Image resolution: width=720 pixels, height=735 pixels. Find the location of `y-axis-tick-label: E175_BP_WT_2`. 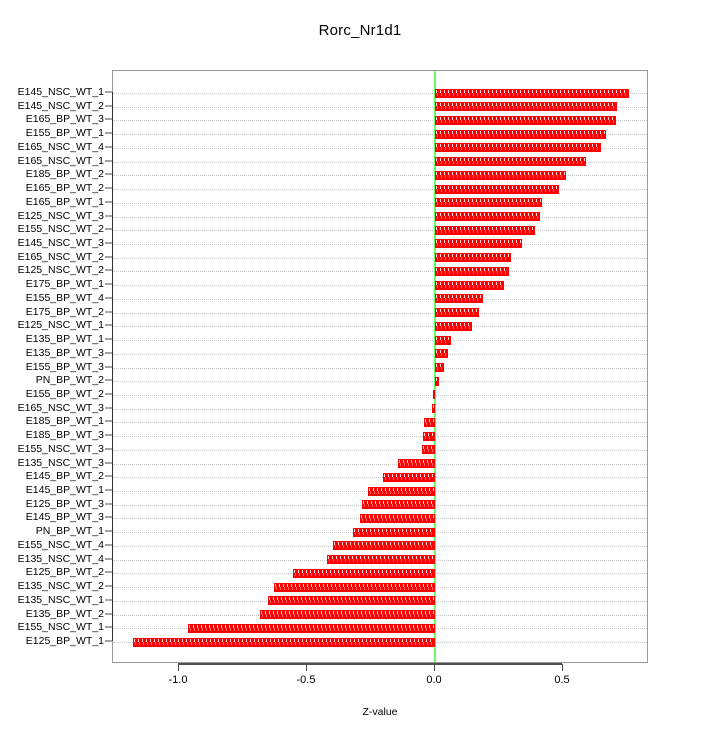

y-axis-tick-label: E175_BP_WT_2 is located at coordinates (64, 311).